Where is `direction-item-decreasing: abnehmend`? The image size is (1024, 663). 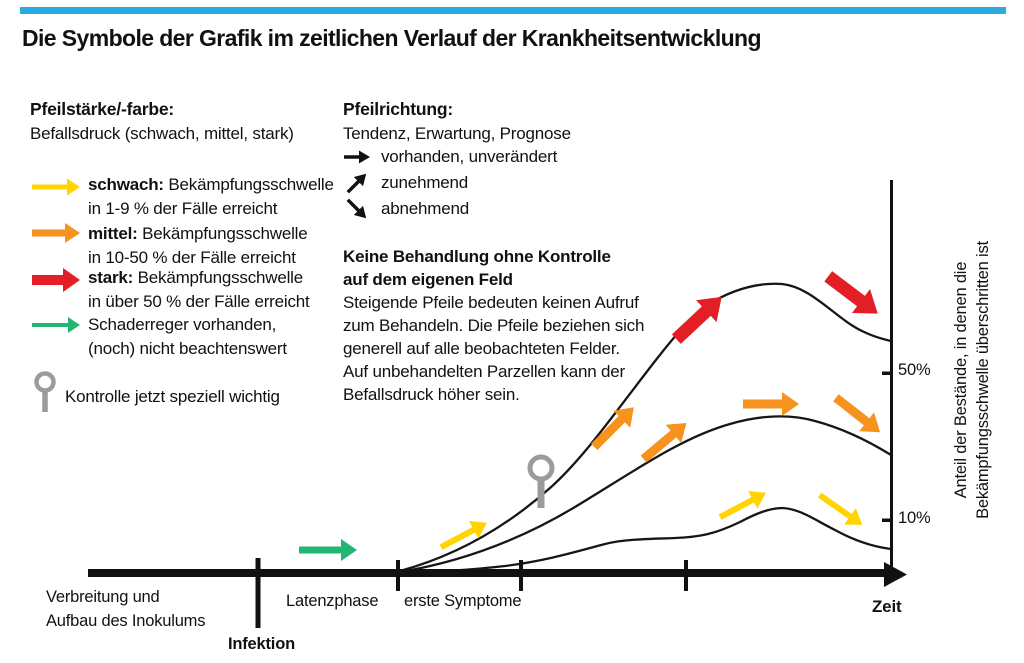
direction-item-decreasing: abnehmend is located at coordinates (406, 209).